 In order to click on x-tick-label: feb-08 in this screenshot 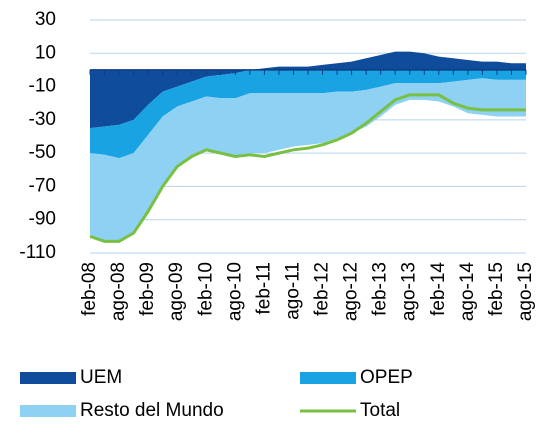, I will do `click(89, 289)`.